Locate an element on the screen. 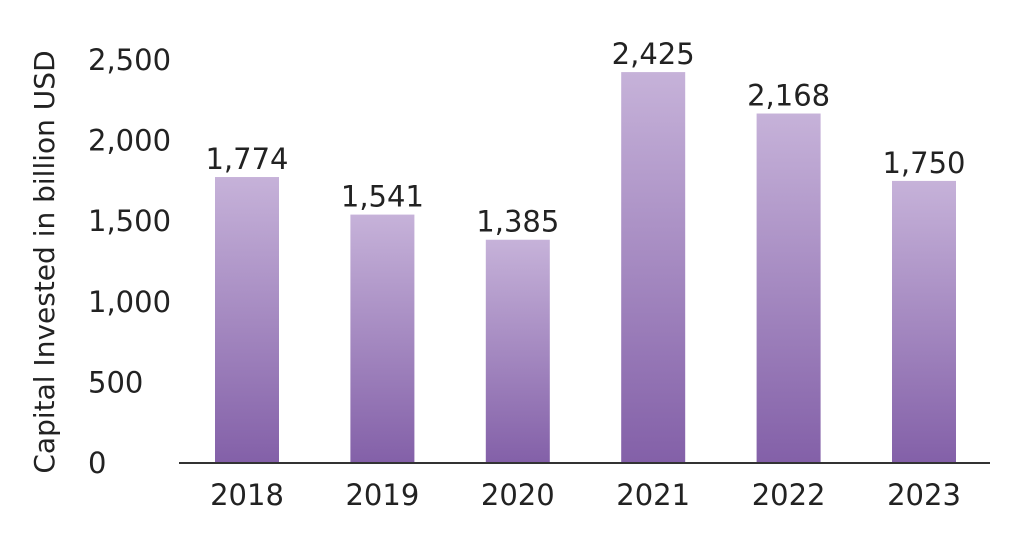 The image size is (1024, 554). bar-2018 is located at coordinates (247, 320).